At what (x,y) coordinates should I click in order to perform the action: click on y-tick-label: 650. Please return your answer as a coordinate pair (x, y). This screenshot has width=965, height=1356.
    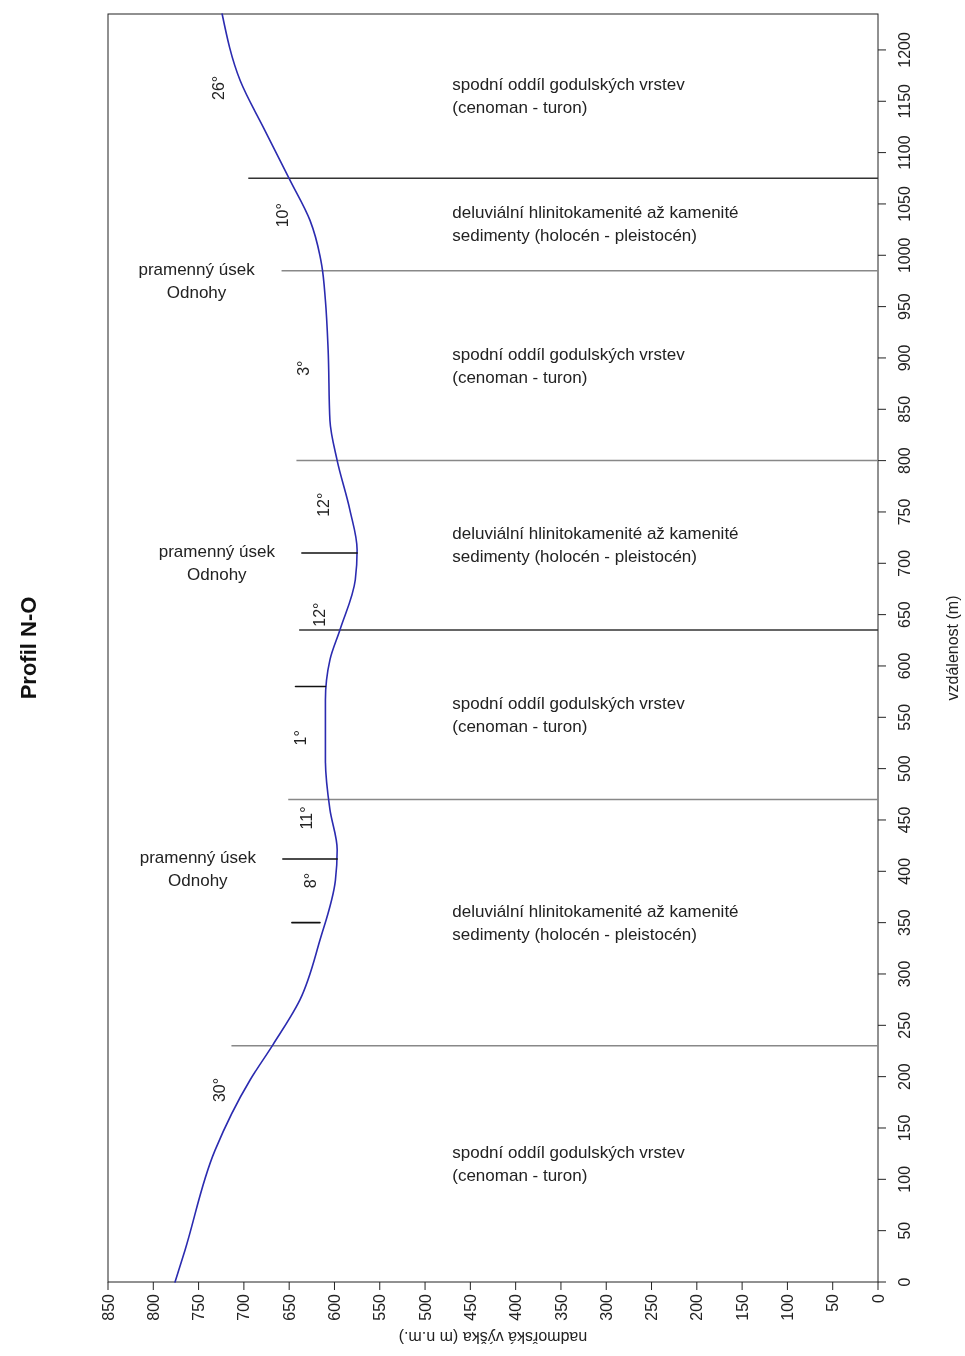
    Looking at the image, I should click on (904, 614).